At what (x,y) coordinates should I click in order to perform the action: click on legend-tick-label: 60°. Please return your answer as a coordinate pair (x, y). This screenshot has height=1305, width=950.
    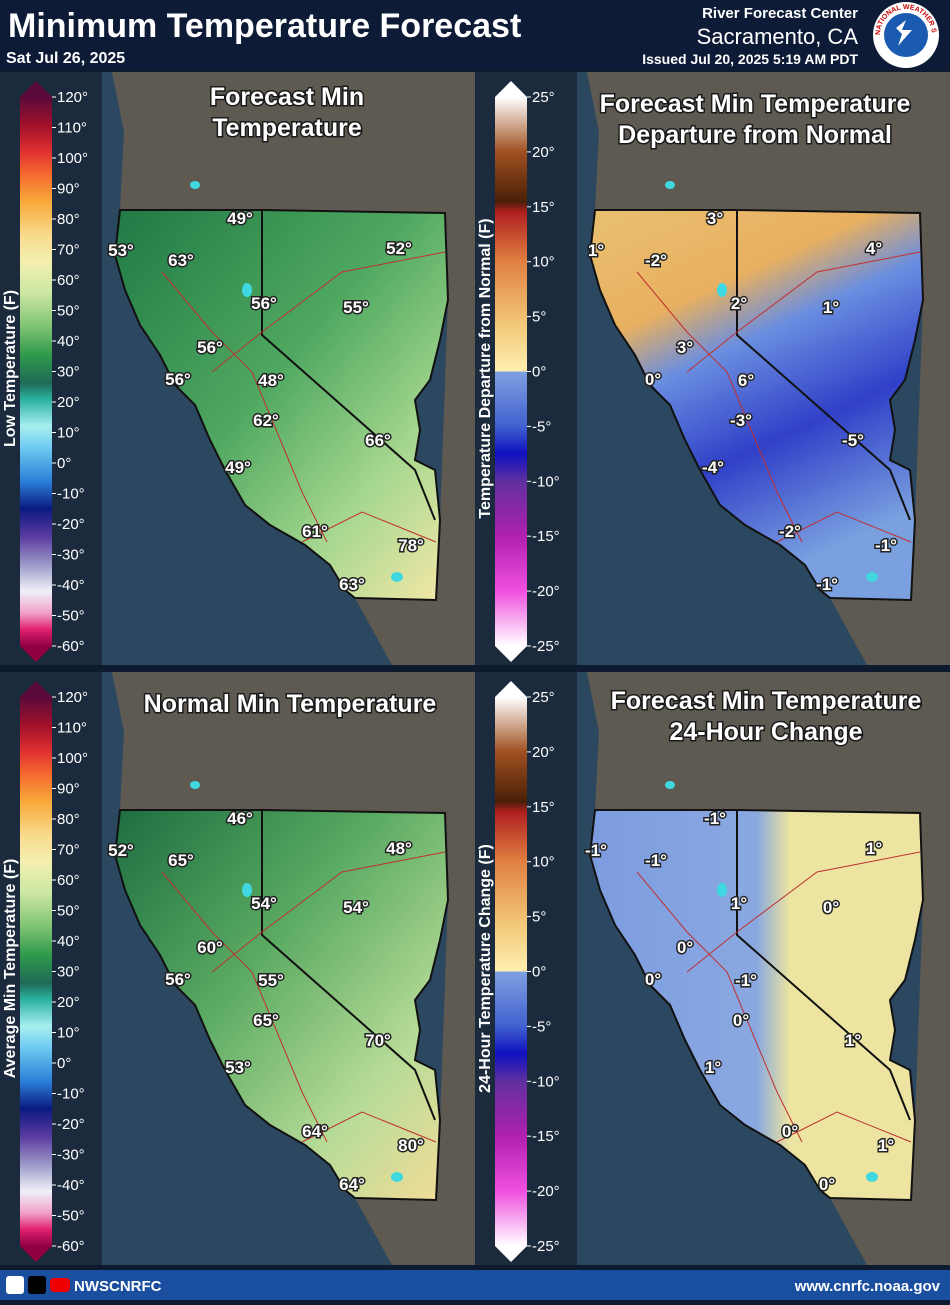
    Looking at the image, I should click on (68, 880).